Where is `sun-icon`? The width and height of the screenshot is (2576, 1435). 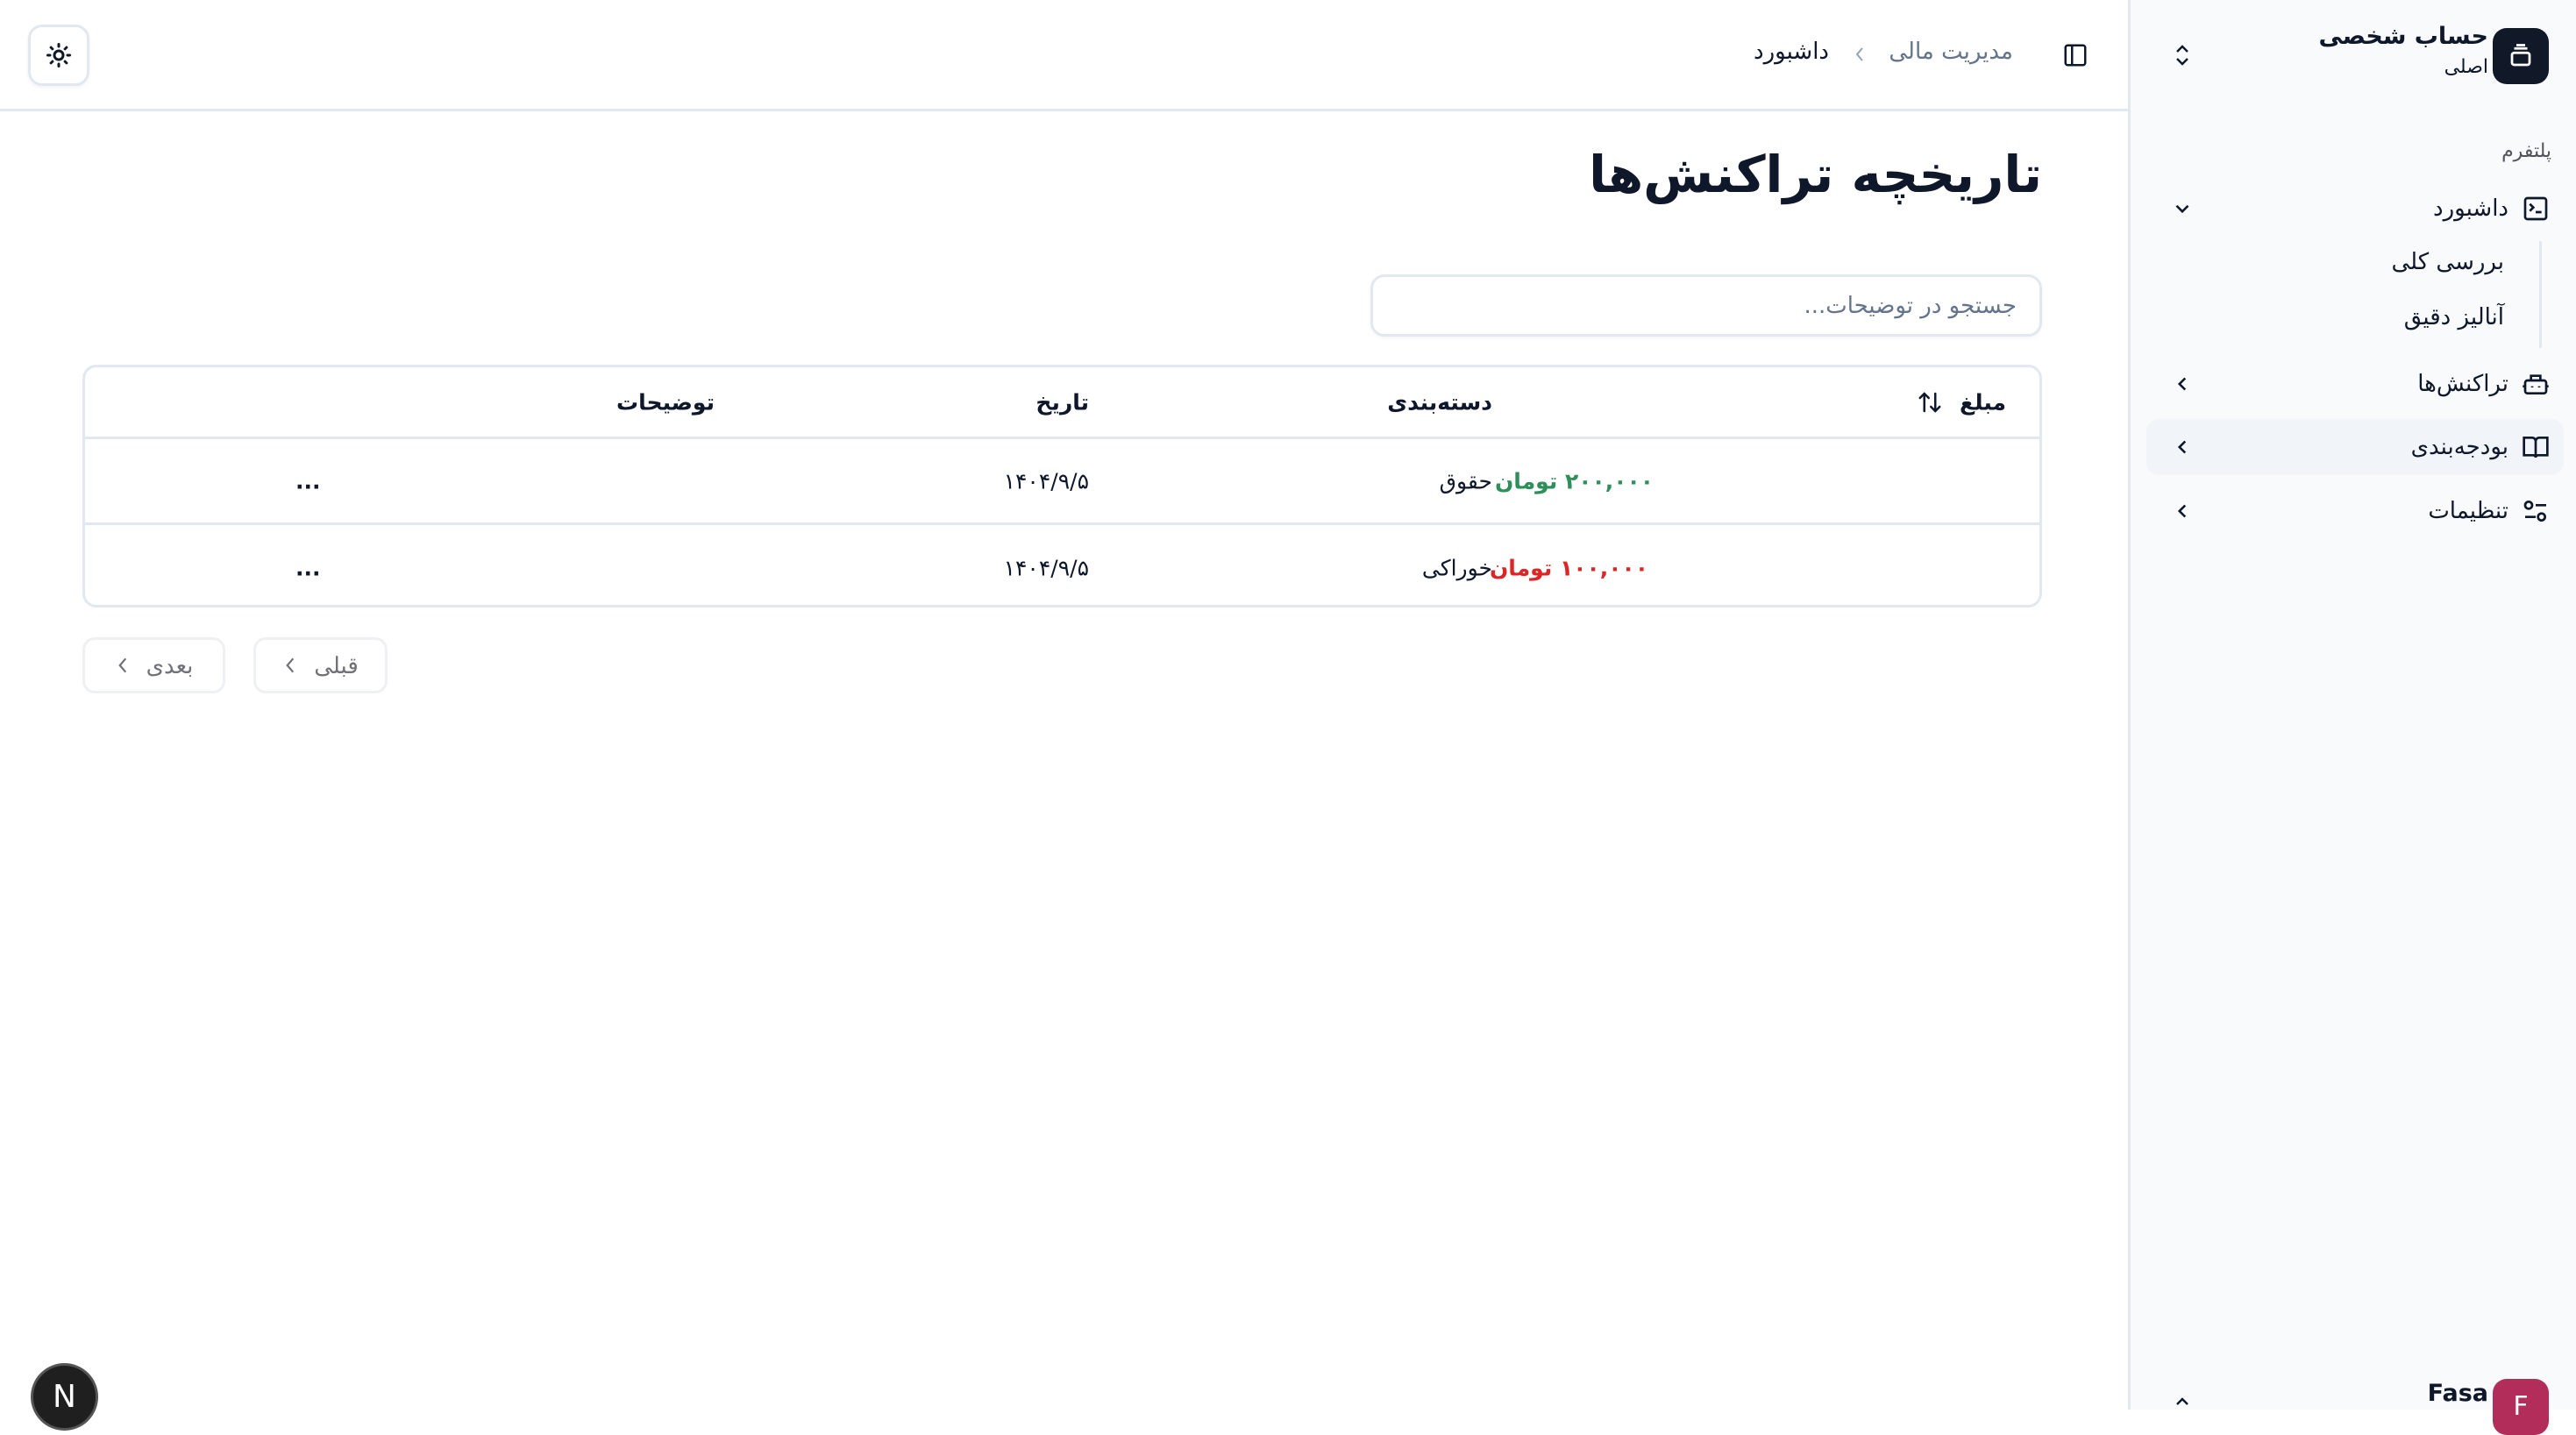 sun-icon is located at coordinates (58, 55).